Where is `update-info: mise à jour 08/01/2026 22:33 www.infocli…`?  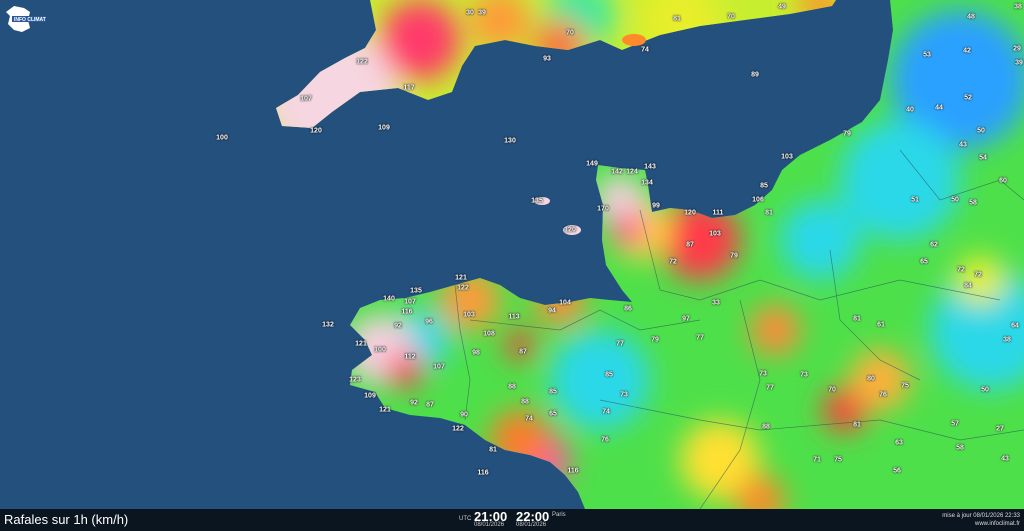
update-info: mise à jour 08/01/2026 22:33 www.infocli… is located at coordinates (981, 520).